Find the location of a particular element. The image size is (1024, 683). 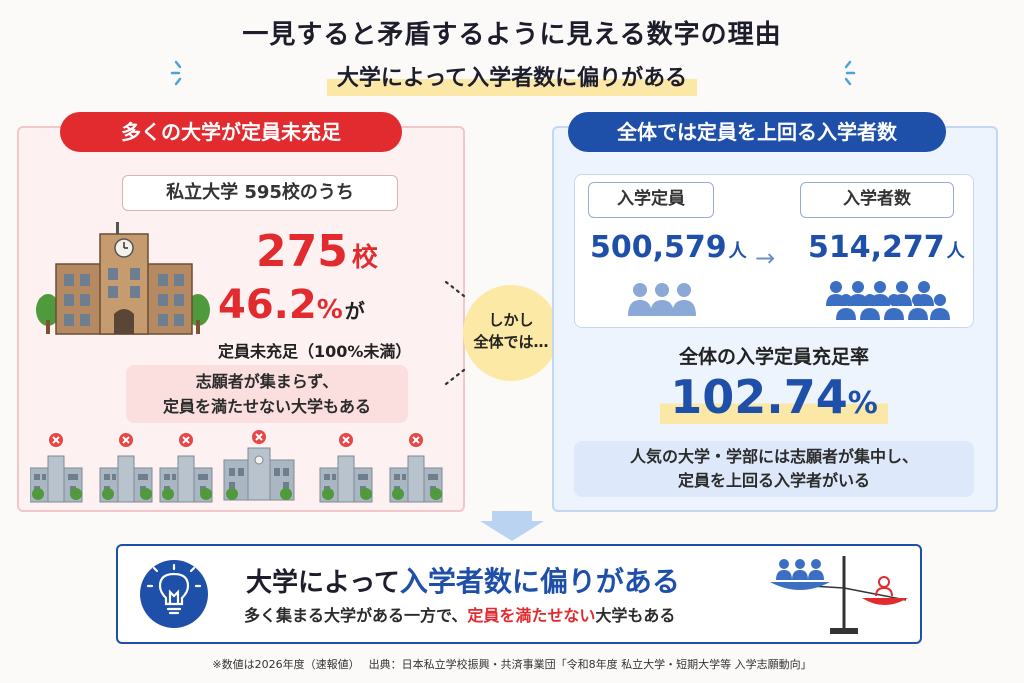

conclusion-sub-suffix: 大学もある is located at coordinates (635, 615).